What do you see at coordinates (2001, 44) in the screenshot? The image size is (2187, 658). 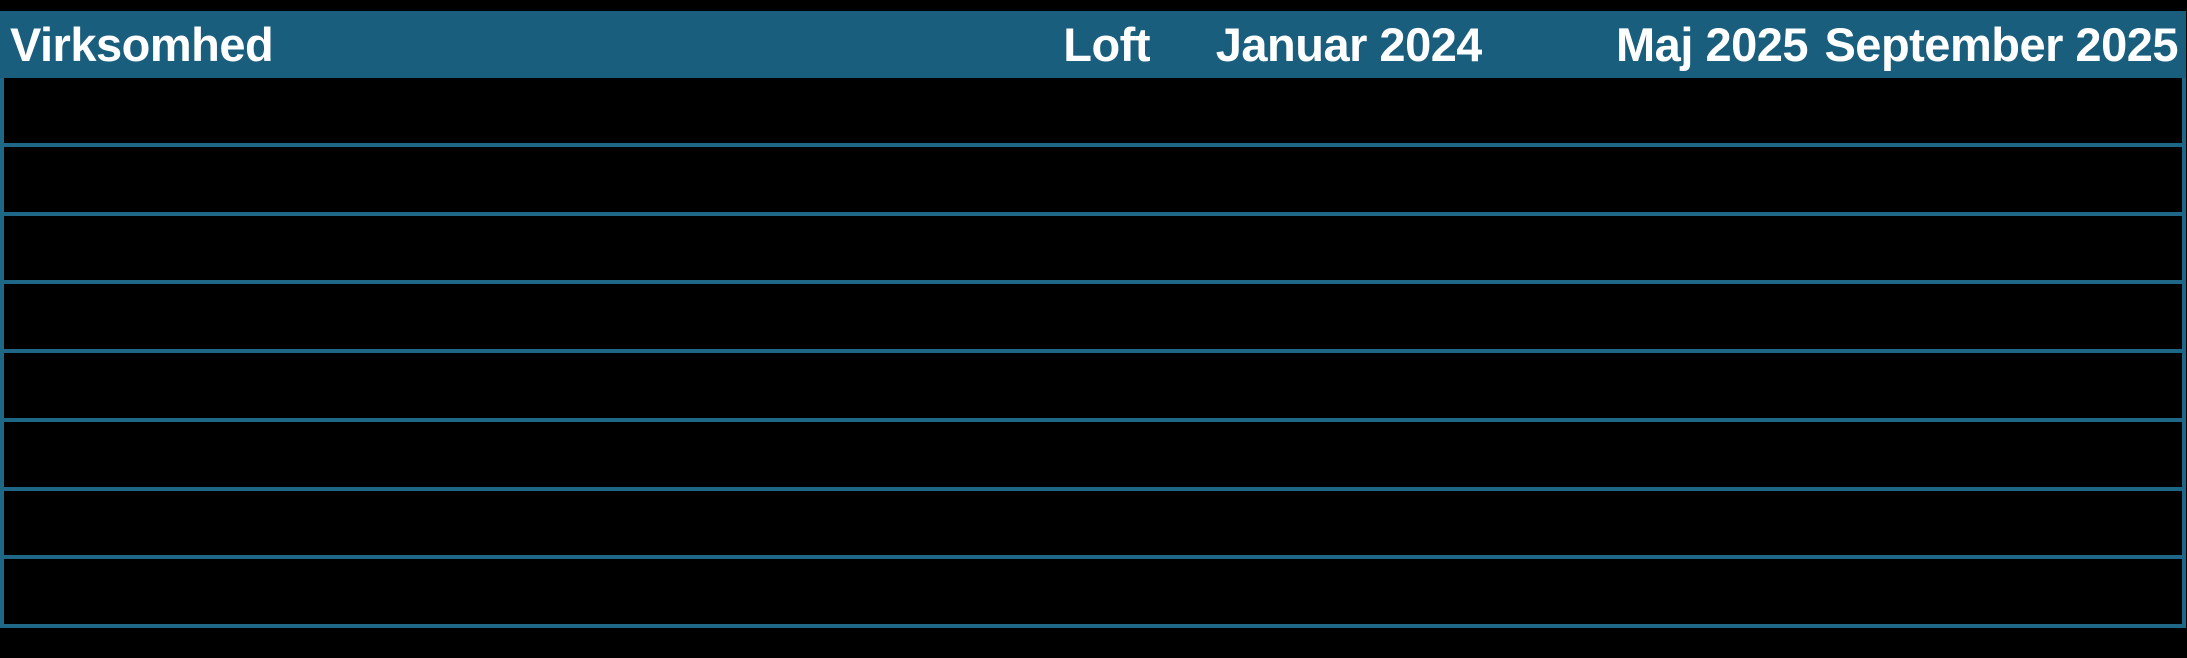 I see `column-header-september-2025: September 2025` at bounding box center [2001, 44].